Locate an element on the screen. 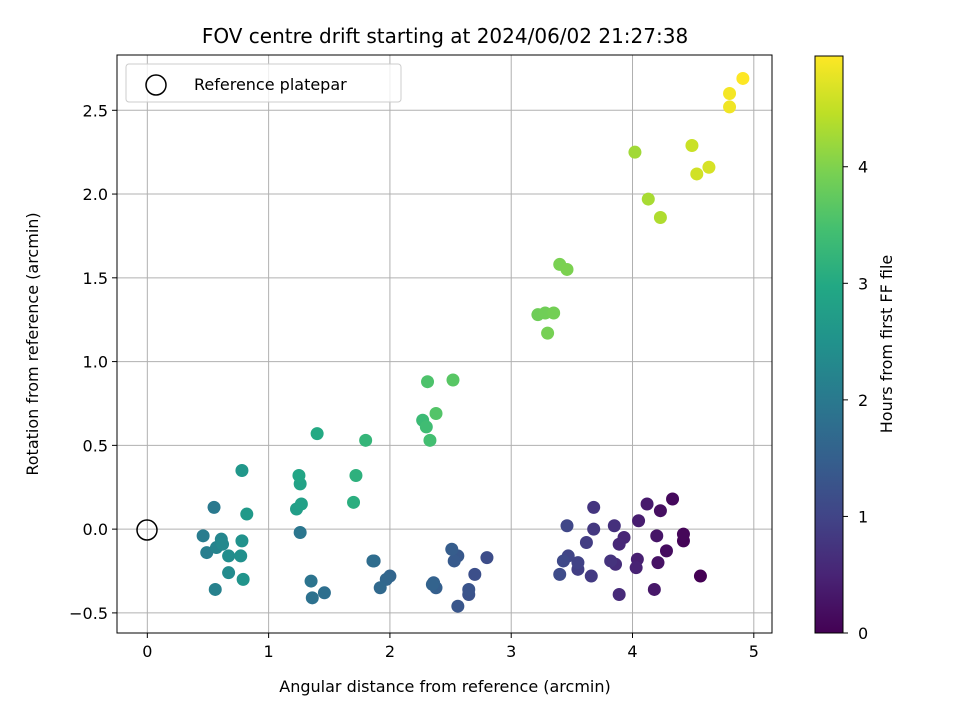  colorbar-tick-label: 4 is located at coordinates (863, 167).